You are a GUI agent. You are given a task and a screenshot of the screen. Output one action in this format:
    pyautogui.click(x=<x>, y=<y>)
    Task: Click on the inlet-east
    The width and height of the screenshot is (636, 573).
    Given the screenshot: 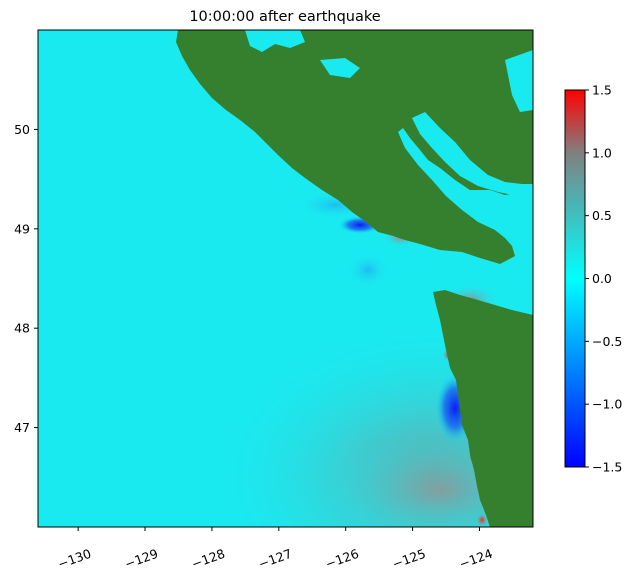 What is the action you would take?
    pyautogui.click(x=519, y=81)
    